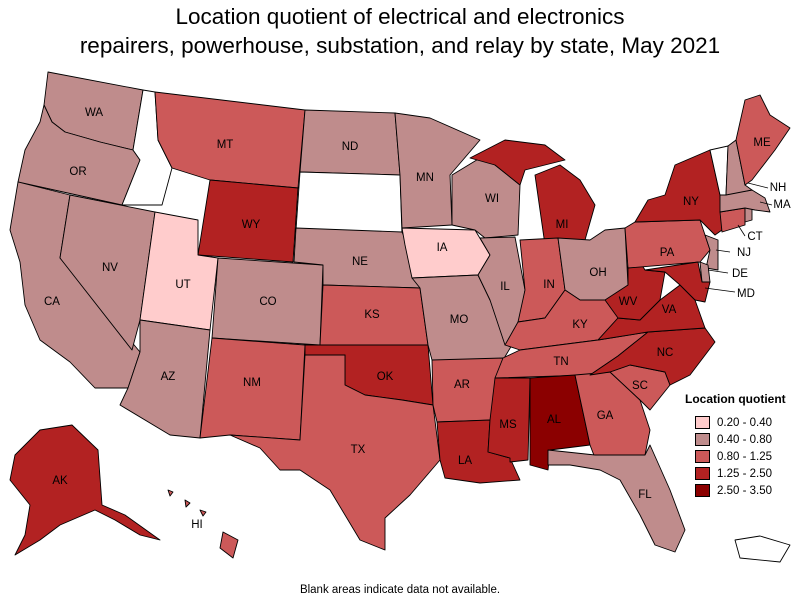  I want to click on label-mt: MT, so click(225, 145).